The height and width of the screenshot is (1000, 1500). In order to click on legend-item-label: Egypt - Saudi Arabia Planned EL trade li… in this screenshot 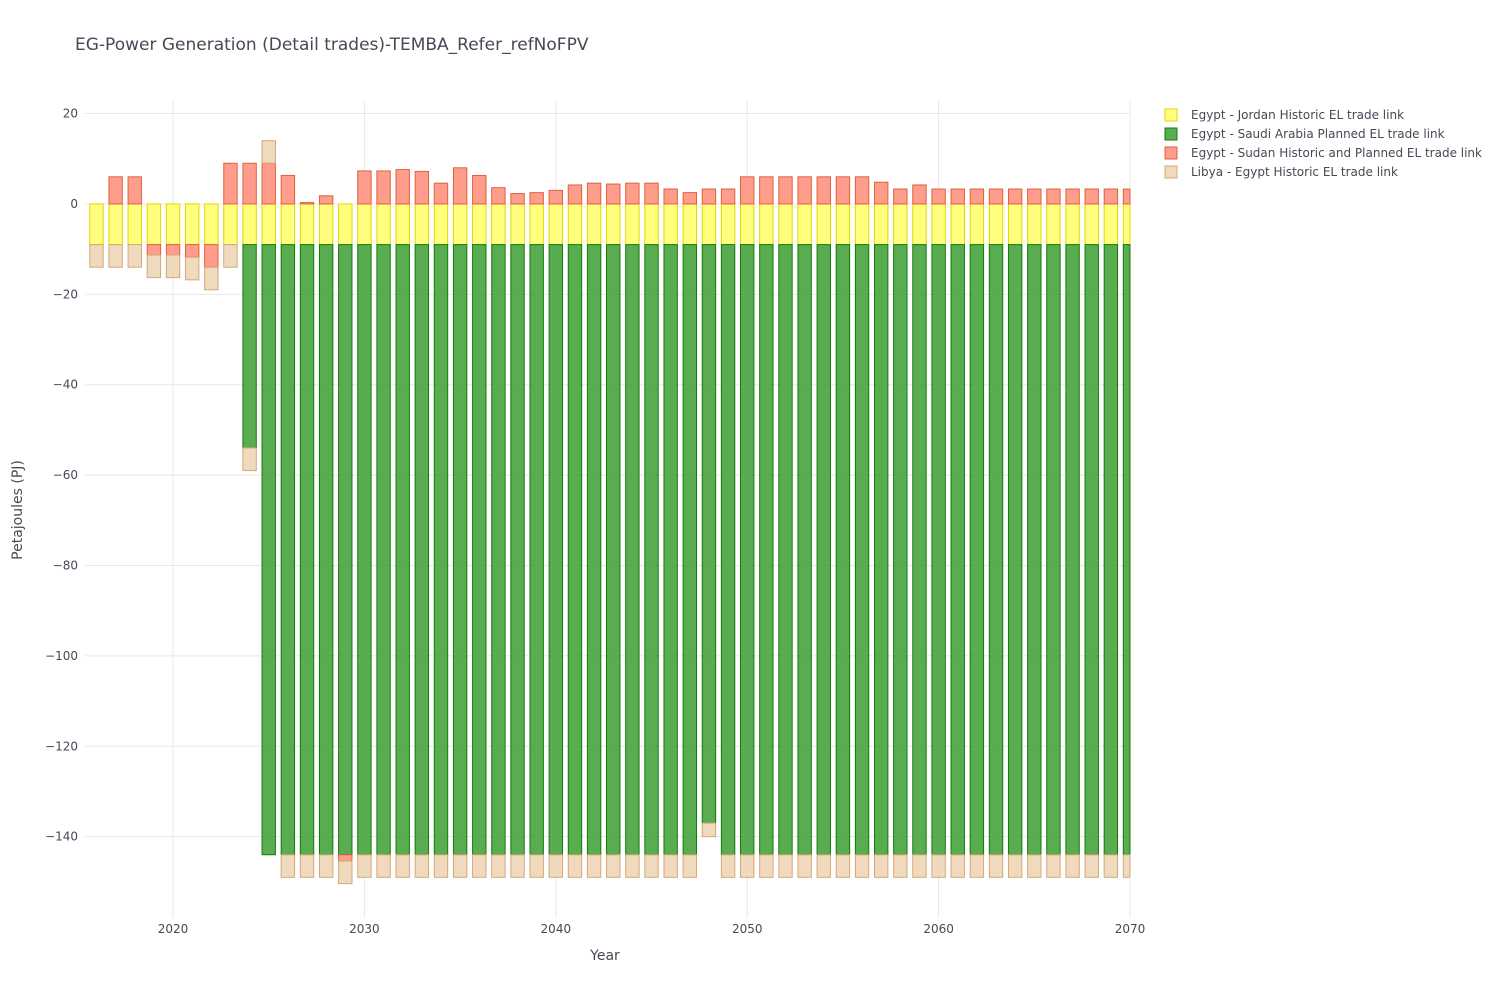, I will do `click(1318, 134)`.